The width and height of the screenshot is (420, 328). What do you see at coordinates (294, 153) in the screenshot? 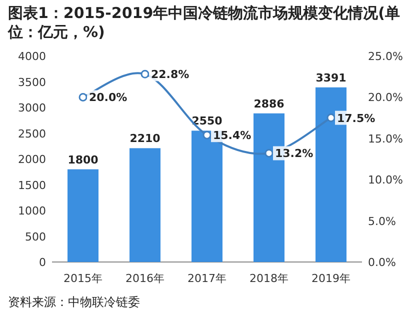
I see `data-label: 13.2%` at bounding box center [294, 153].